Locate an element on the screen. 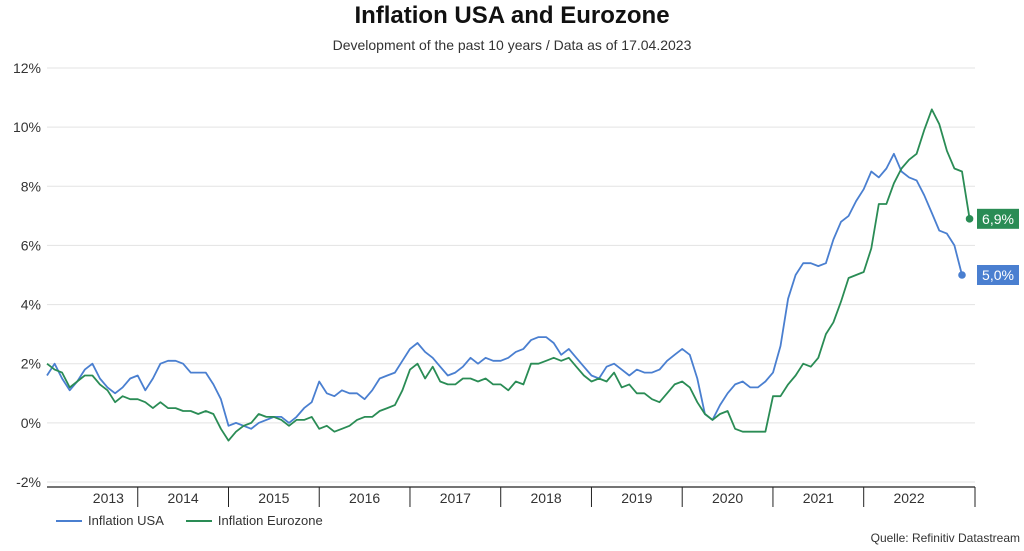 The height and width of the screenshot is (551, 1024). legend: Inflation USA Inflation Eurozone is located at coordinates (189, 520).